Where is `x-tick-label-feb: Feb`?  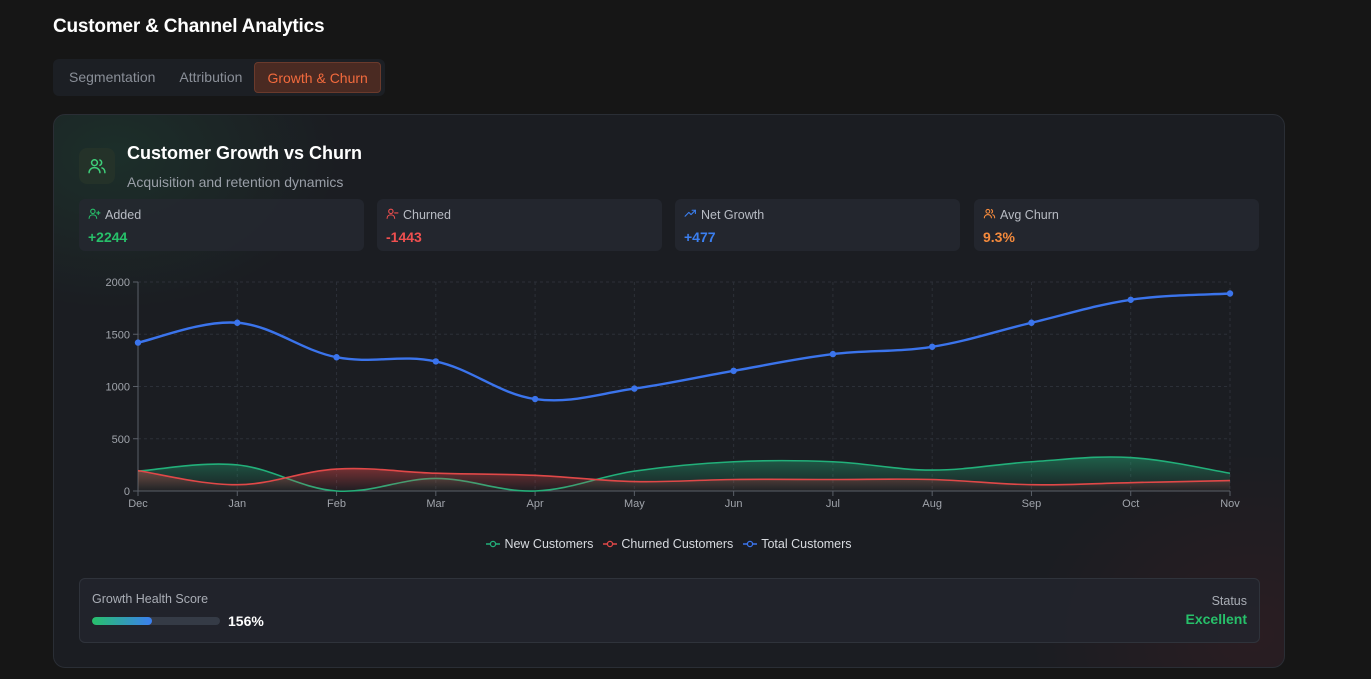 x-tick-label-feb: Feb is located at coordinates (336, 504).